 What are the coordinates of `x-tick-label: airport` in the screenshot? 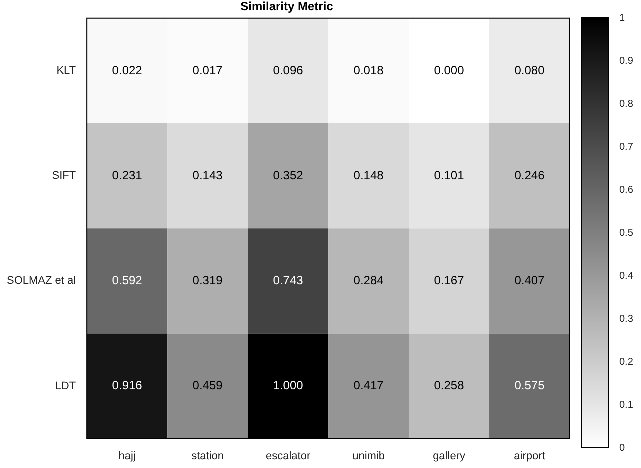 It's located at (530, 456).